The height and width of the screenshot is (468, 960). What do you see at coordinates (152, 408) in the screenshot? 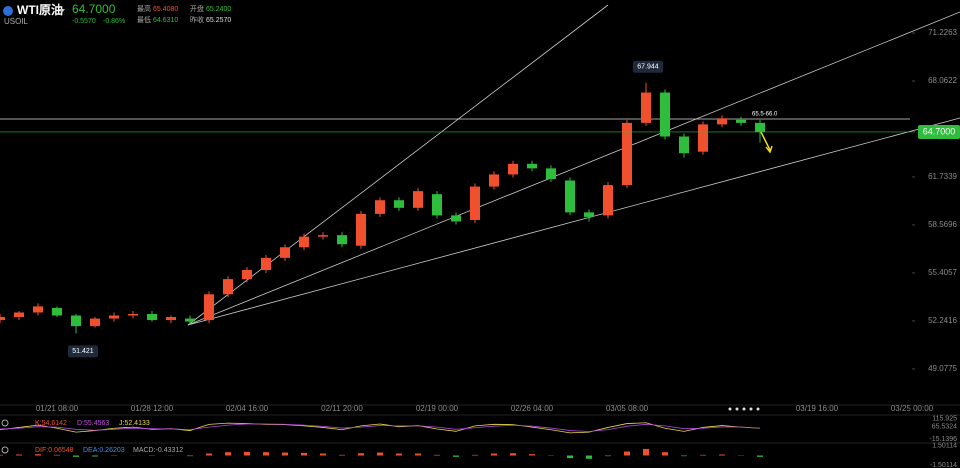
I see `x-tick-label: 01/28 12:00` at bounding box center [152, 408].